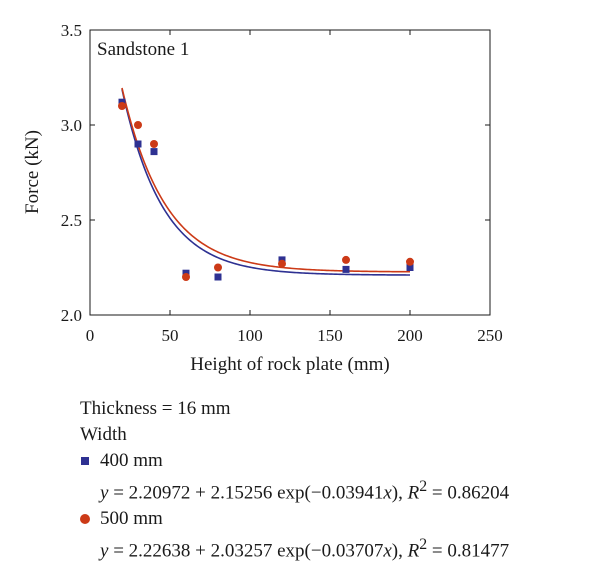 The image size is (600, 579). I want to click on legend-series-500: 500 mm, so click(294, 519).